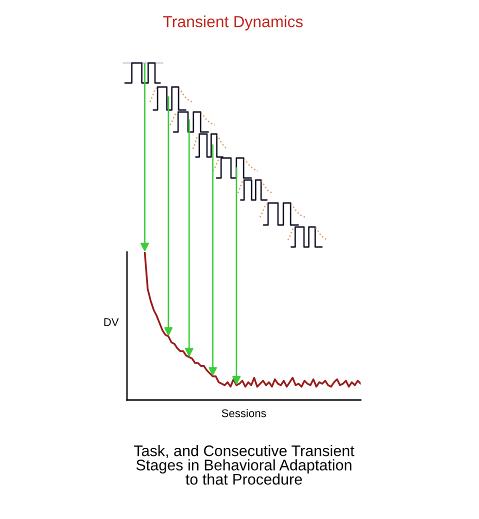  What do you see at coordinates (111, 322) in the screenshot?
I see `y-axis-title: DV` at bounding box center [111, 322].